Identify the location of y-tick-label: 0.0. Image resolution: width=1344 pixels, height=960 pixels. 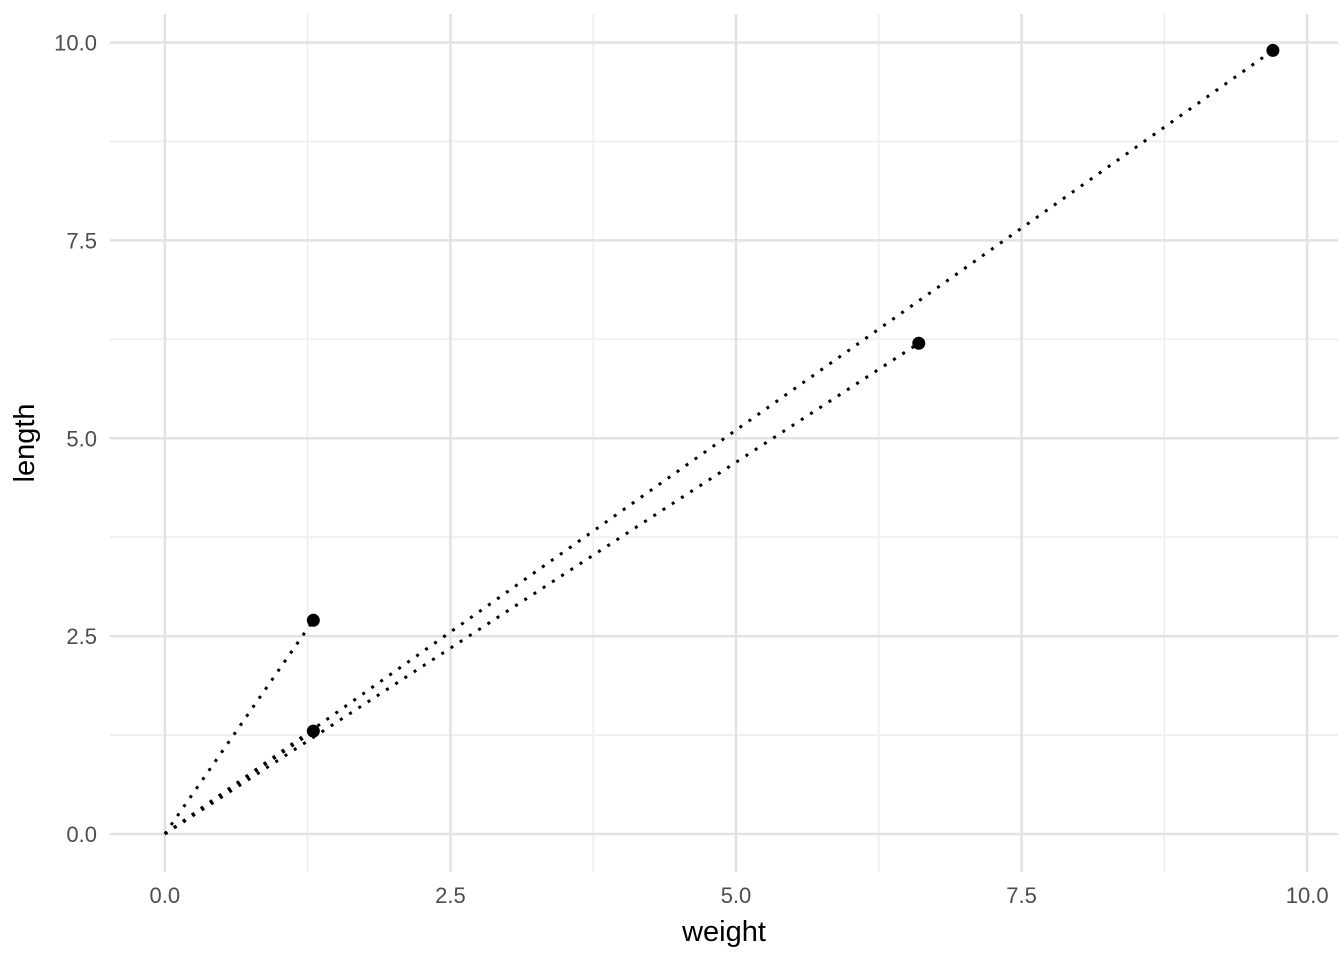
(81, 834).